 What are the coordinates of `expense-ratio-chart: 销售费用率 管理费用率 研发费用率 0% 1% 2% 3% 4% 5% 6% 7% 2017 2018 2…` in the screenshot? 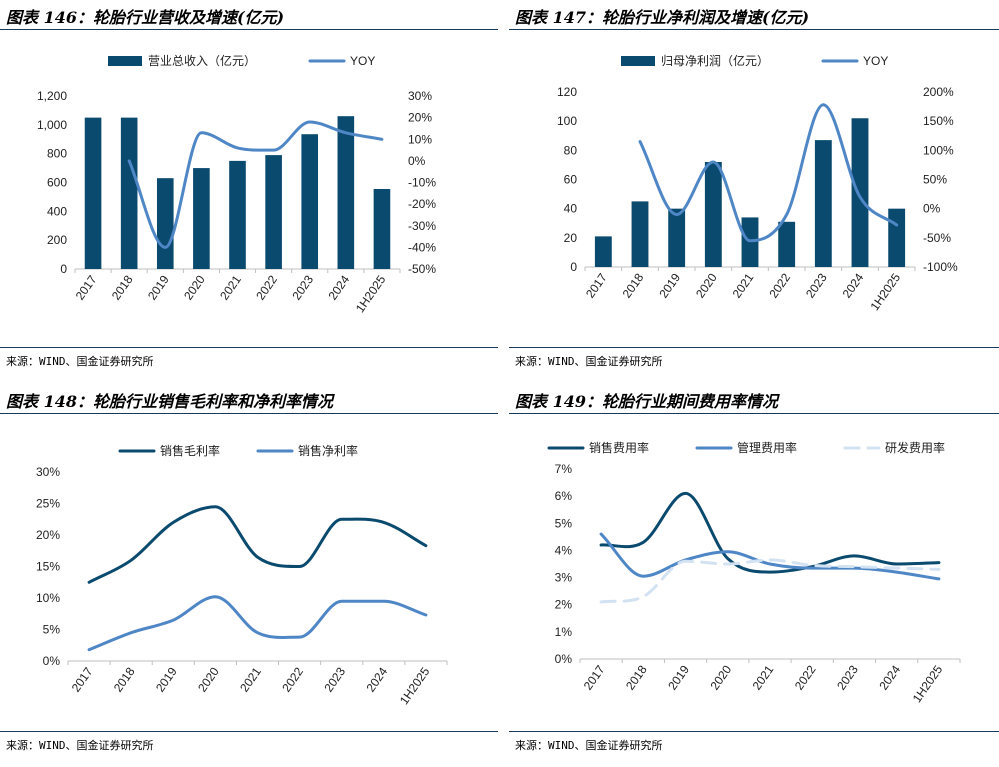 It's located at (754, 572).